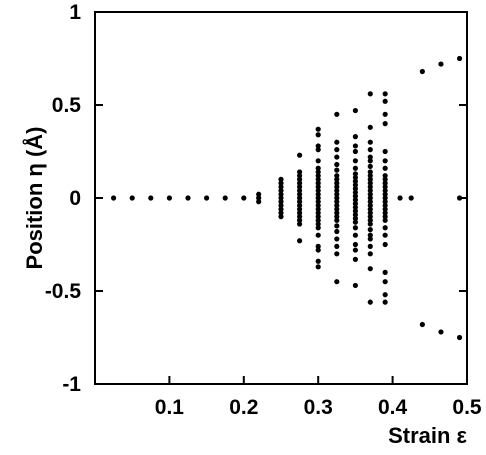 This screenshot has height=455, width=486. Describe the element at coordinates (71, 384) in the screenshot. I see `y-tick-label: -1` at that location.